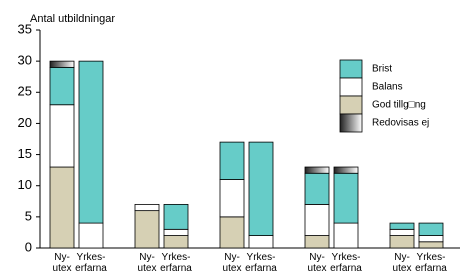 This screenshot has width=463, height=277. What do you see at coordinates (400, 123) in the screenshot?
I see `legend-label: Redovisas ej` at bounding box center [400, 123].